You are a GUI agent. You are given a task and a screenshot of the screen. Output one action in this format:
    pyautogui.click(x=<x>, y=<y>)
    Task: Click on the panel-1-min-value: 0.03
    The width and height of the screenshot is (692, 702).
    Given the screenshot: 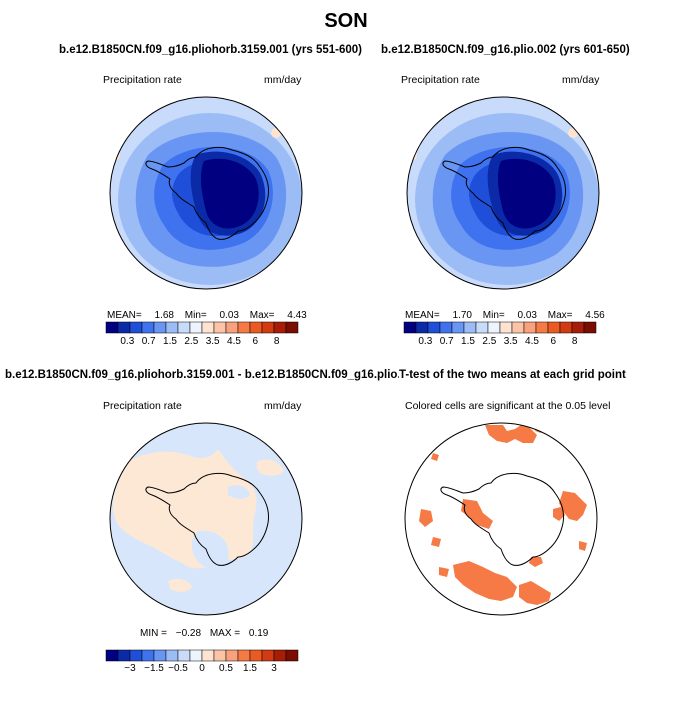 What is the action you would take?
    pyautogui.click(x=229, y=315)
    